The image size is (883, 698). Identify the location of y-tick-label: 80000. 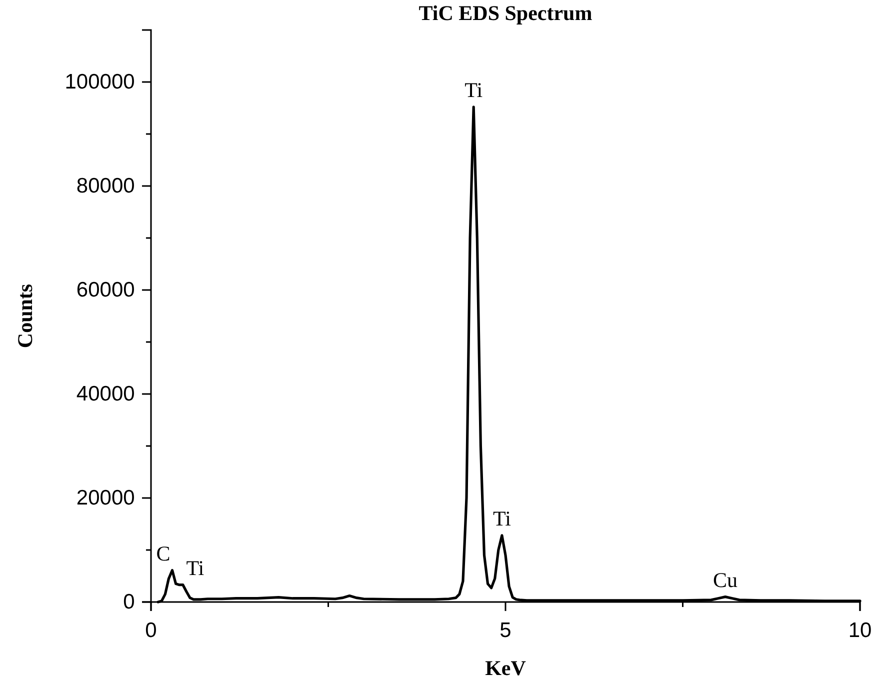
(105, 186).